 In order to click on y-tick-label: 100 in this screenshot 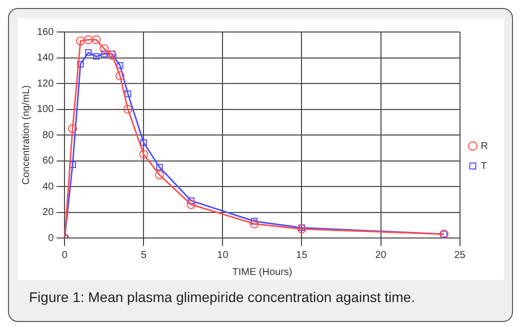, I will do `click(45, 109)`.